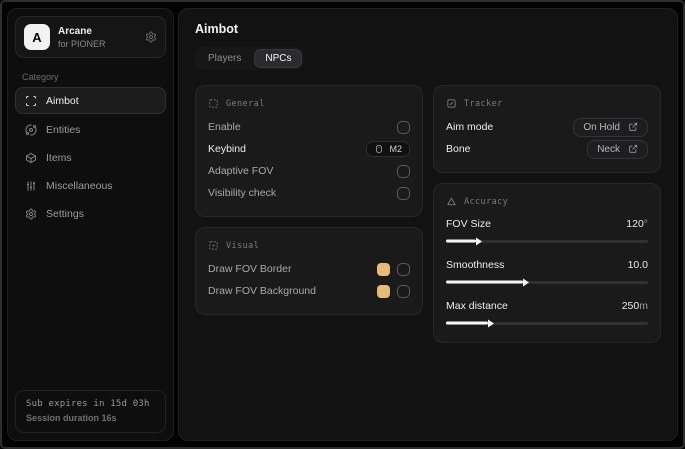 This screenshot has width=685, height=449. Describe the element at coordinates (243, 245) in the screenshot. I see `section-title: Visual` at that location.